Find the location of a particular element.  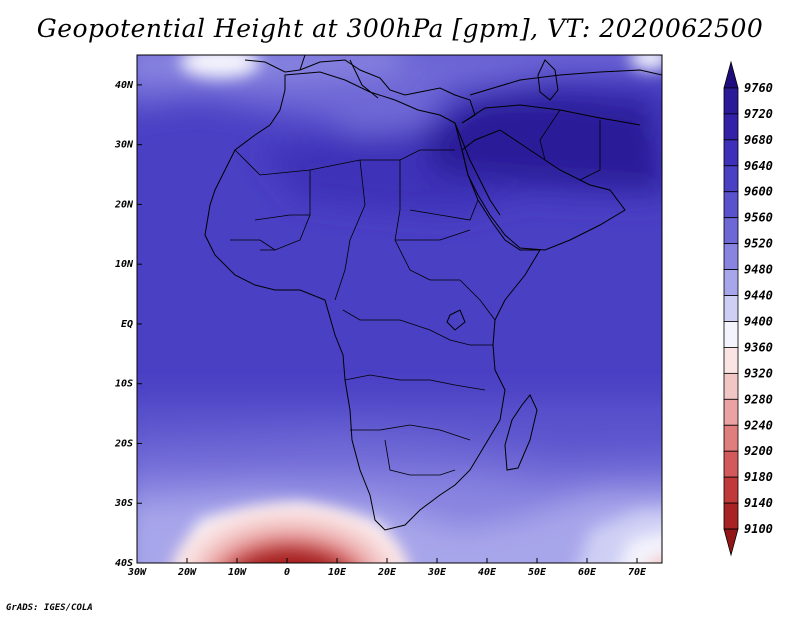

colorbar-label: 9140 is located at coordinates (758, 503).